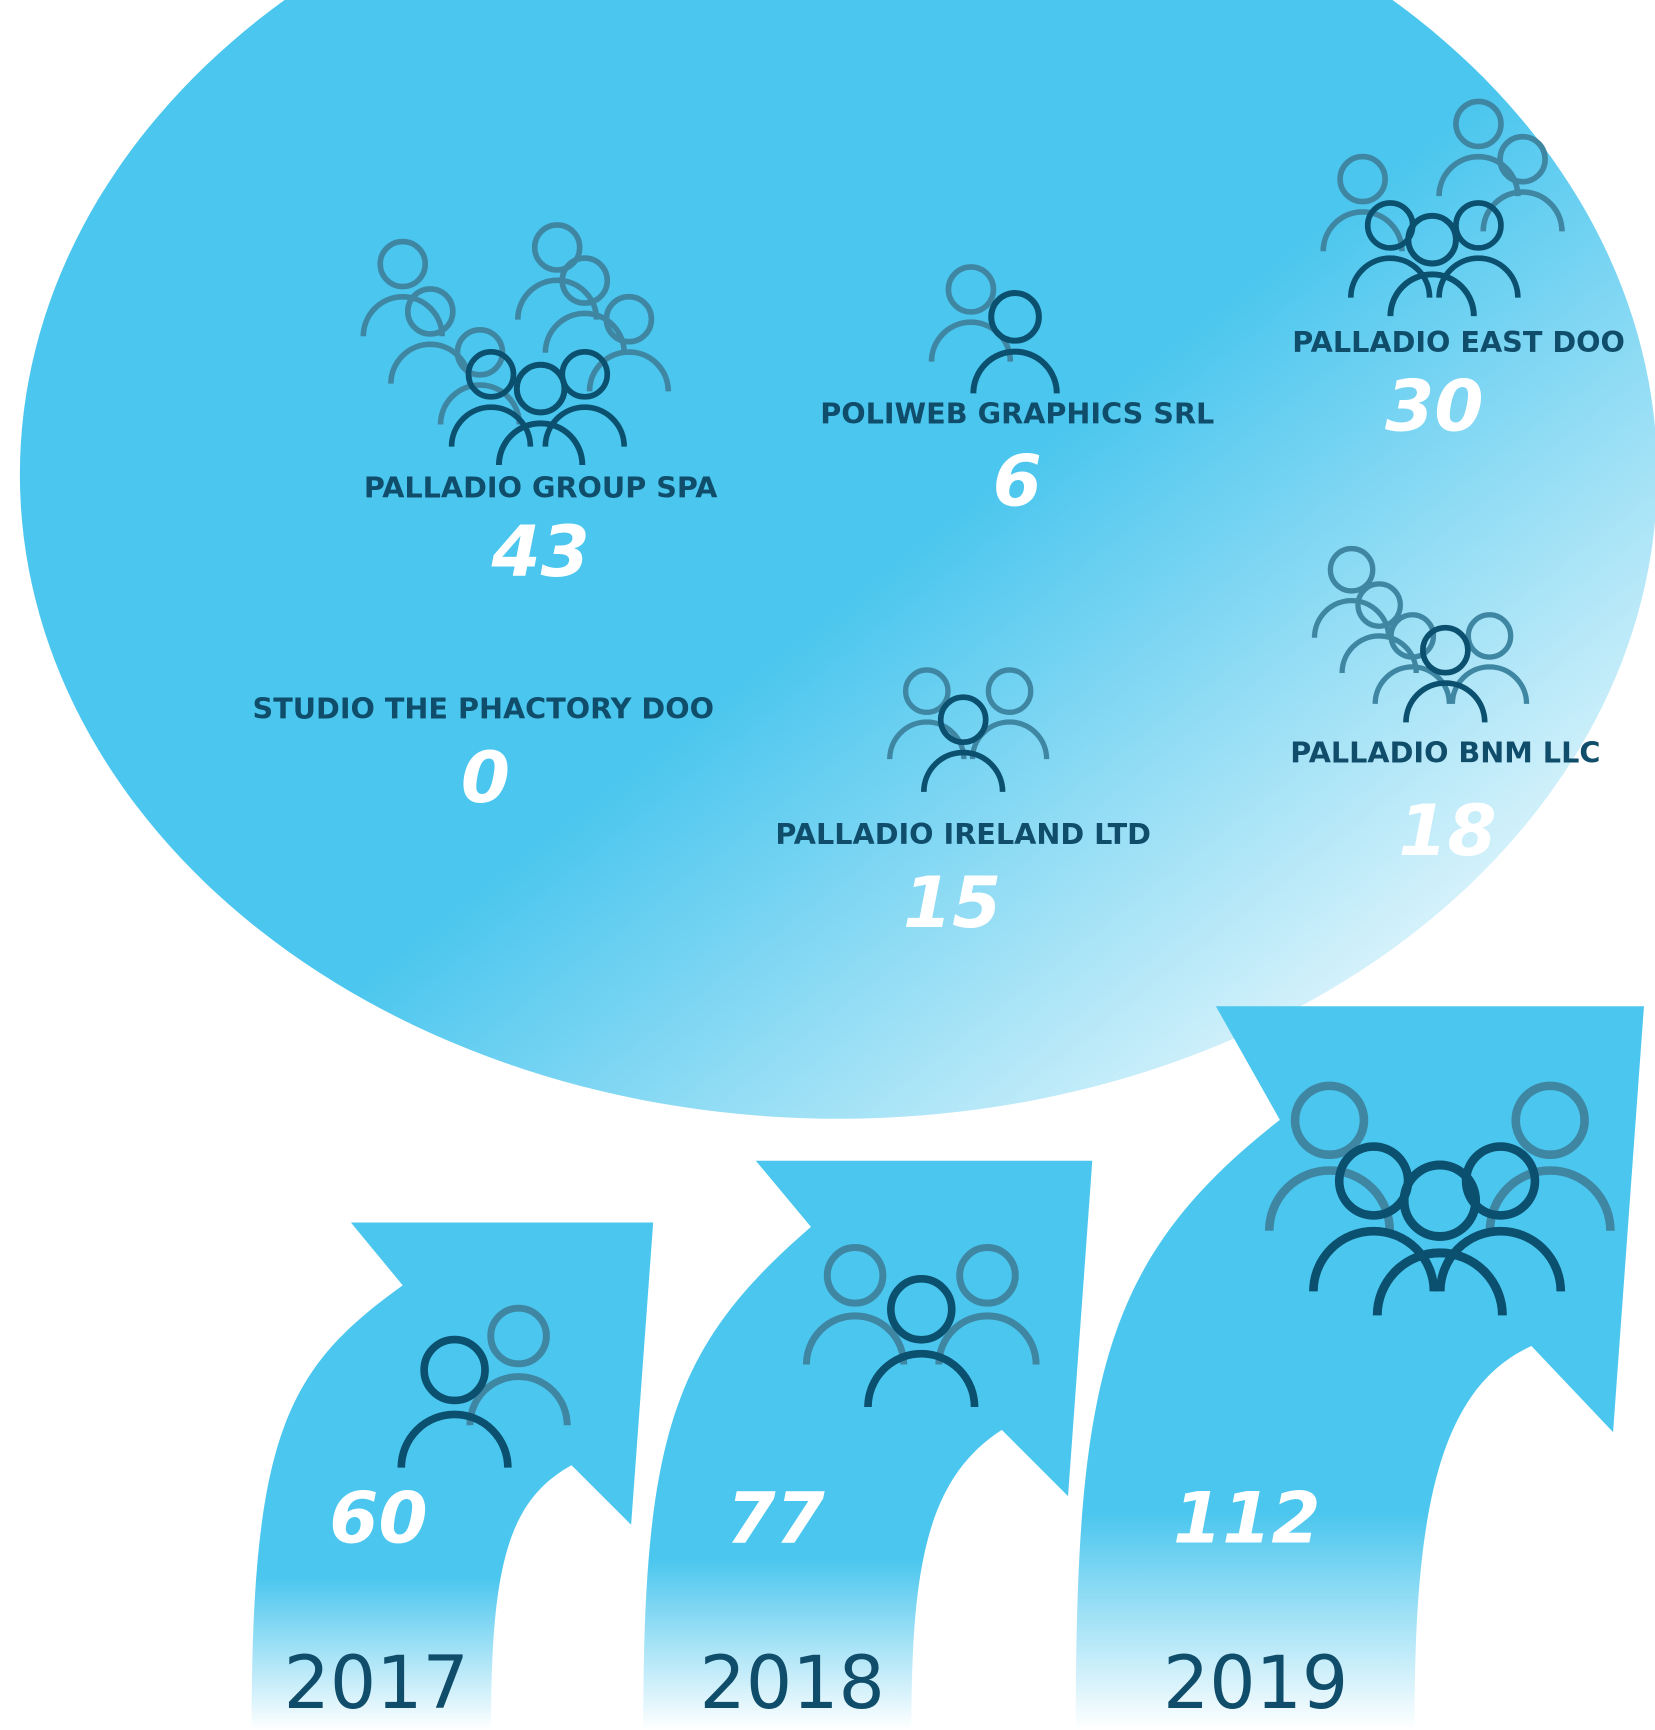 Image resolution: width=1655 pixels, height=1730 pixels. What do you see at coordinates (452, 1476) in the screenshot?
I see `arrow-2017` at bounding box center [452, 1476].